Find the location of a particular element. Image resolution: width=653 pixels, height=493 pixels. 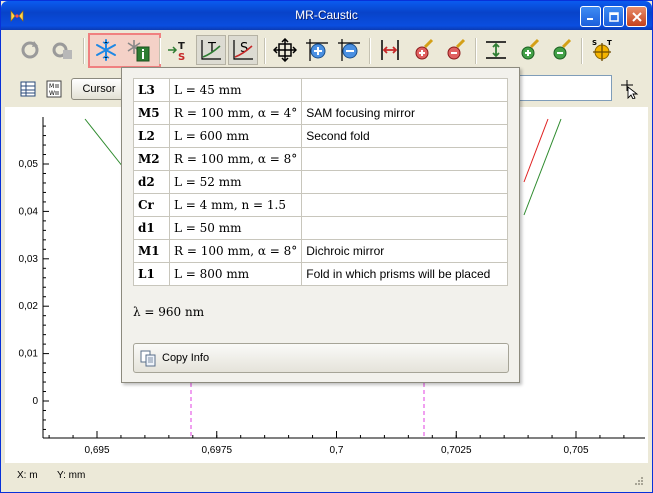

element-name: L1 is located at coordinates (151, 274).